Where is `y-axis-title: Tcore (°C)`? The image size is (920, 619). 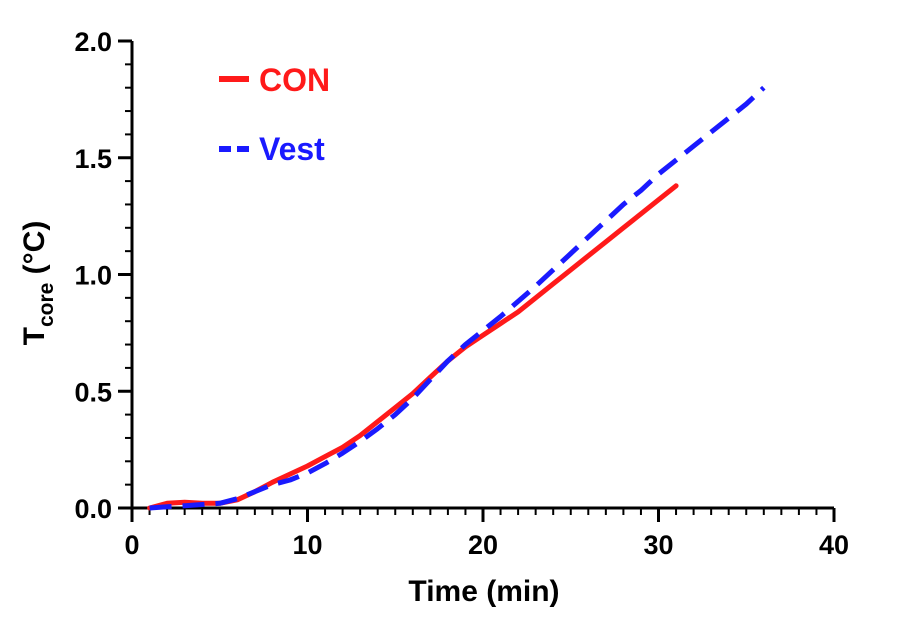
y-axis-title: Tcore (°C) is located at coordinates (38, 283).